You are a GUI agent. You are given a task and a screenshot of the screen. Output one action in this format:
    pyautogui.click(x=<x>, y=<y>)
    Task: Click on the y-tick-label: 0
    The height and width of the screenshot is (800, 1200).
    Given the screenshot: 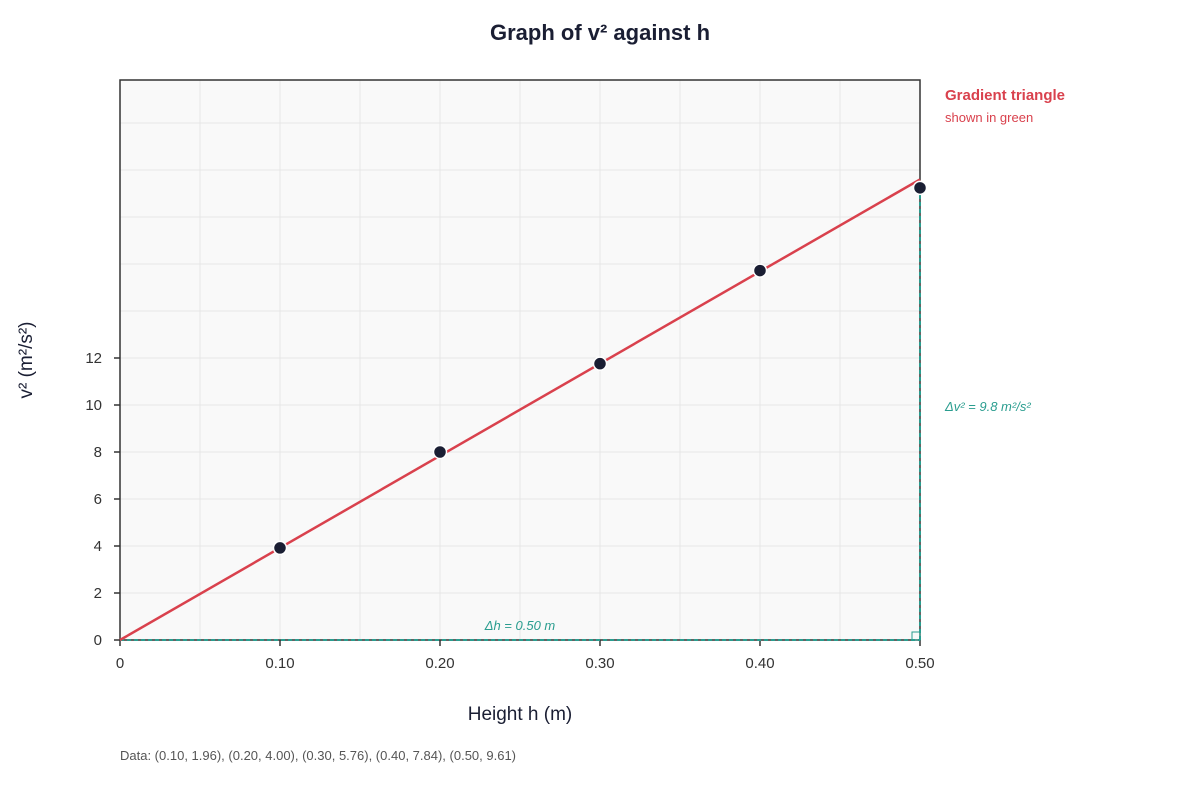 What is the action you would take?
    pyautogui.click(x=98, y=640)
    